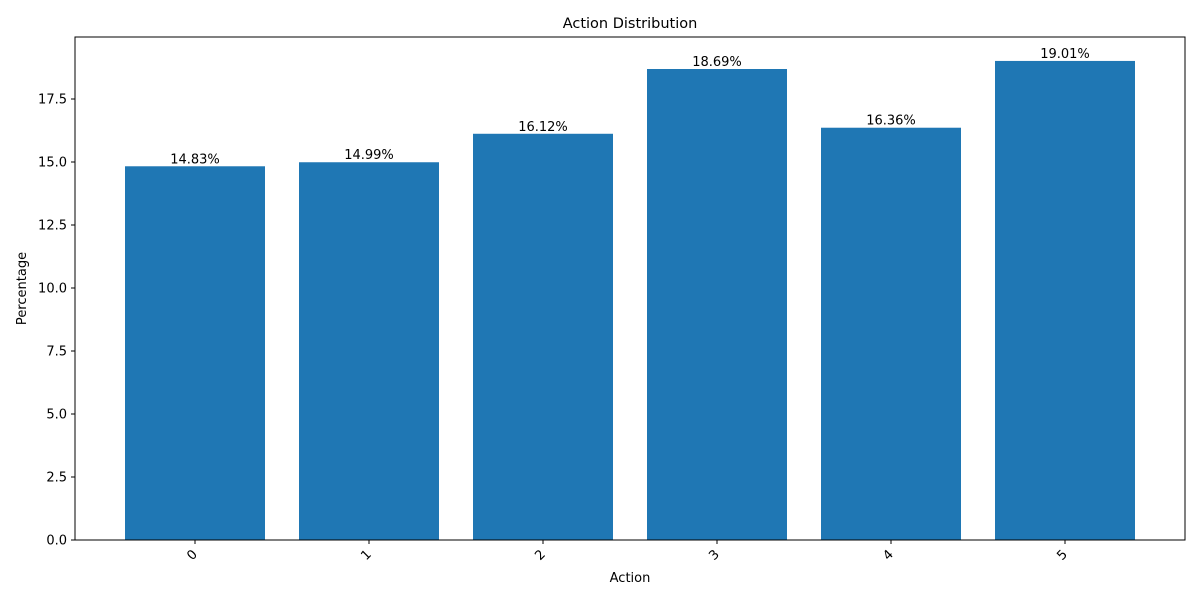 This screenshot has width=1200, height=604. Describe the element at coordinates (56, 414) in the screenshot. I see `y-tick-label: 5.0` at that location.